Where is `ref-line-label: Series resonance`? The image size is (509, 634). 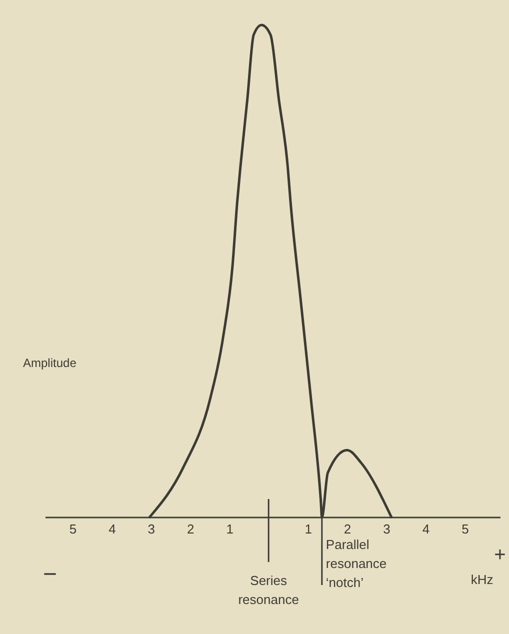 ref-line-label: Series resonance is located at coordinates (268, 590).